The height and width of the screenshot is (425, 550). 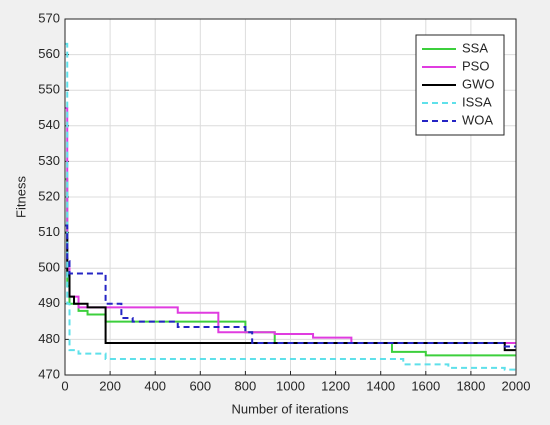 What do you see at coordinates (49, 53) in the screenshot?
I see `y-tick-label: 560` at bounding box center [49, 53].